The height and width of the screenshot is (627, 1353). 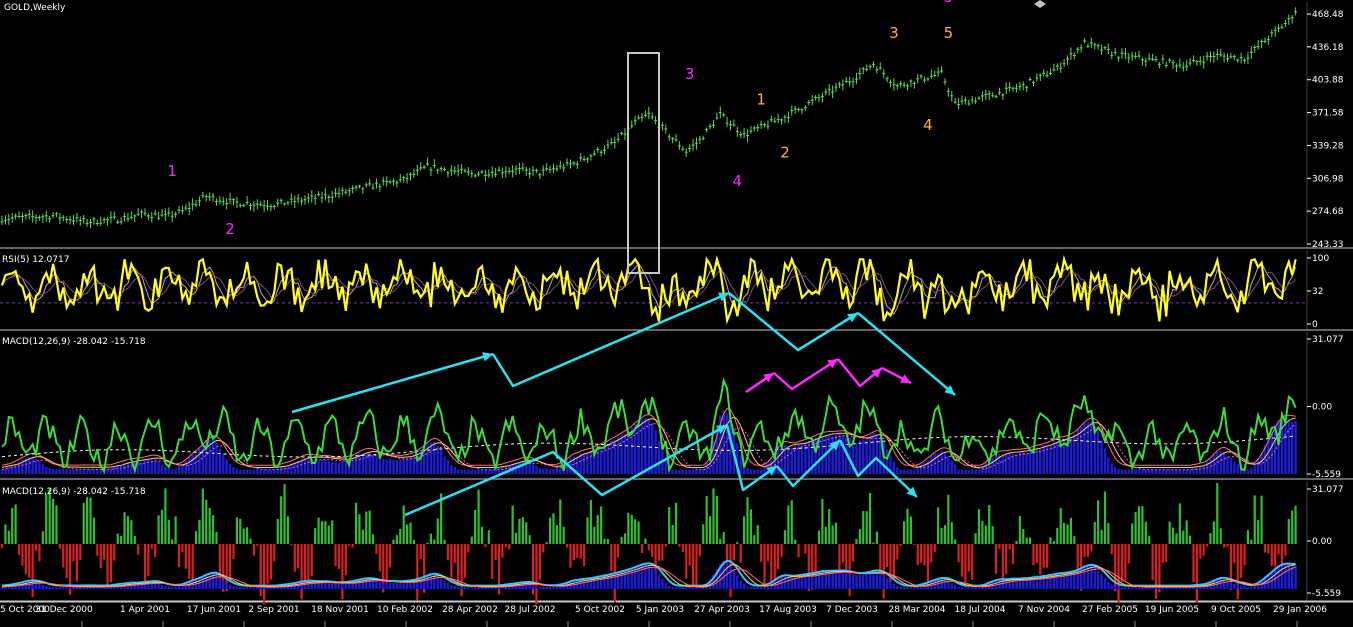 I want to click on y-tick-label: 0, so click(x=1315, y=325).